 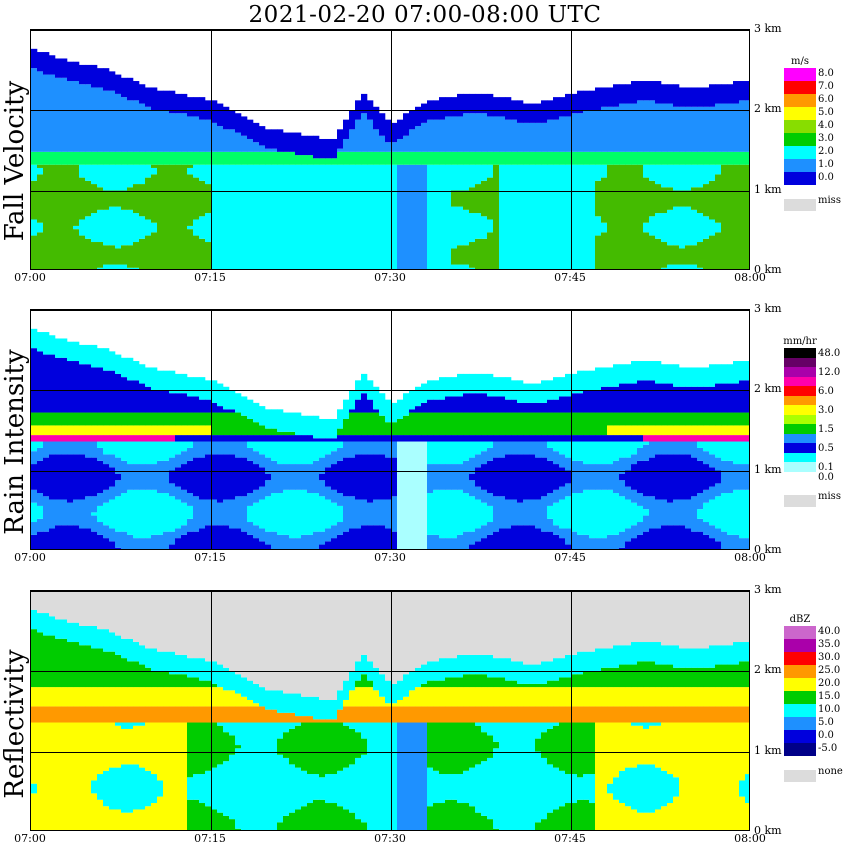 What do you see at coordinates (829, 496) in the screenshot?
I see `missing-label: miss` at bounding box center [829, 496].